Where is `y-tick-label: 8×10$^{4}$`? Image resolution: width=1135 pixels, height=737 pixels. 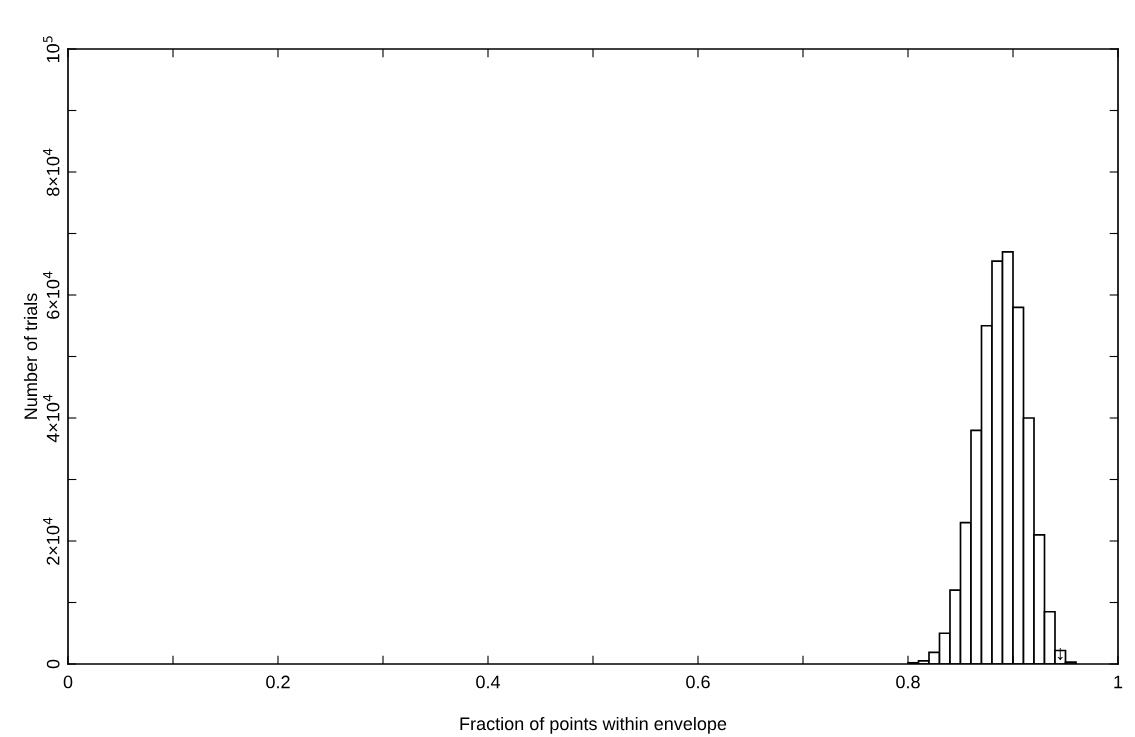 y-tick-label: 8×10$^{4}$ is located at coordinates (51, 172).